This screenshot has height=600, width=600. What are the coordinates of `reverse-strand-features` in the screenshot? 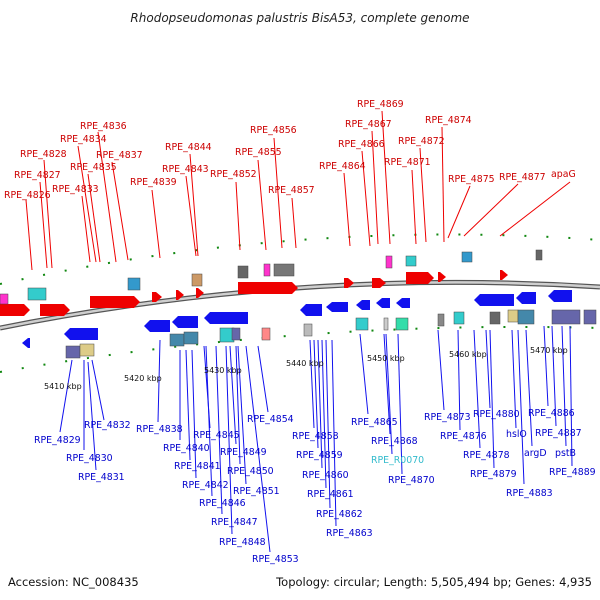 It's located at (309, 324).